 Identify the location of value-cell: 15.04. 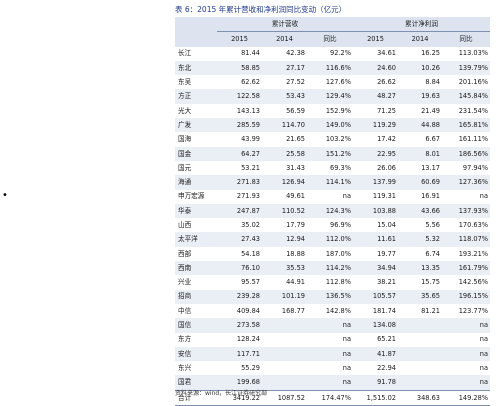
(375, 225).